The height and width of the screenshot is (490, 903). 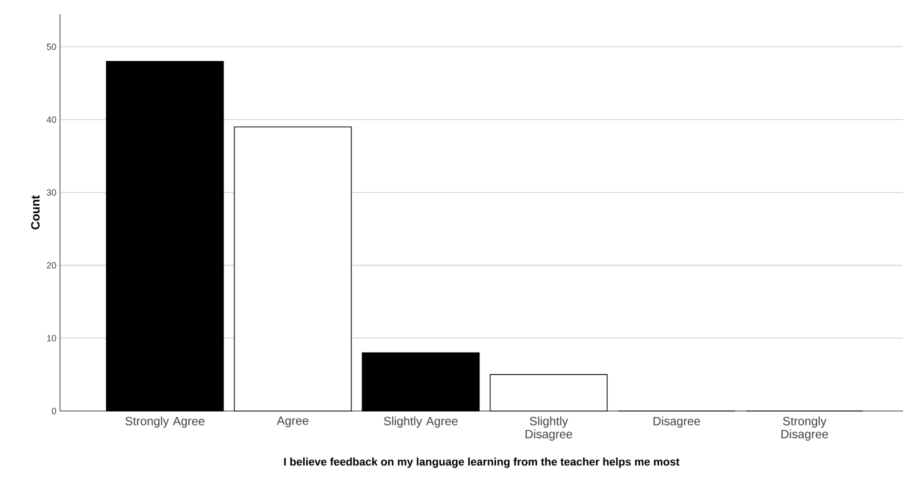 What do you see at coordinates (482, 463) in the screenshot?
I see `x-axis-title: I believe feedback on my language learning from the teacher helps me most` at bounding box center [482, 463].